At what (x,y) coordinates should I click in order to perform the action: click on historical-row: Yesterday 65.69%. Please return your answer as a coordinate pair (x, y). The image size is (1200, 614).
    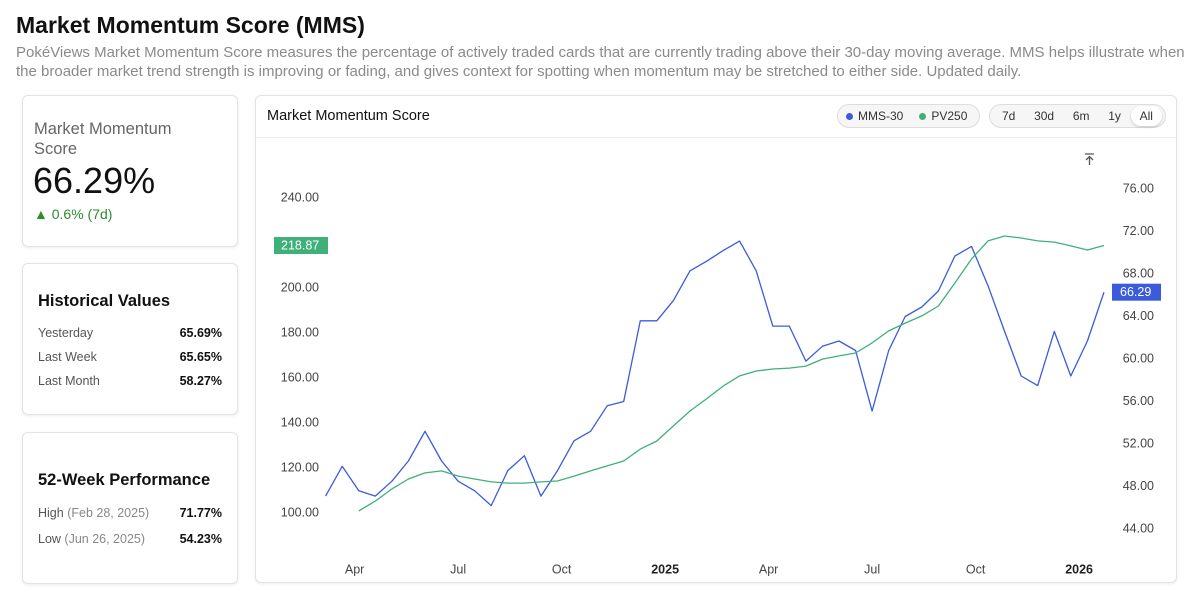
    Looking at the image, I should click on (130, 333).